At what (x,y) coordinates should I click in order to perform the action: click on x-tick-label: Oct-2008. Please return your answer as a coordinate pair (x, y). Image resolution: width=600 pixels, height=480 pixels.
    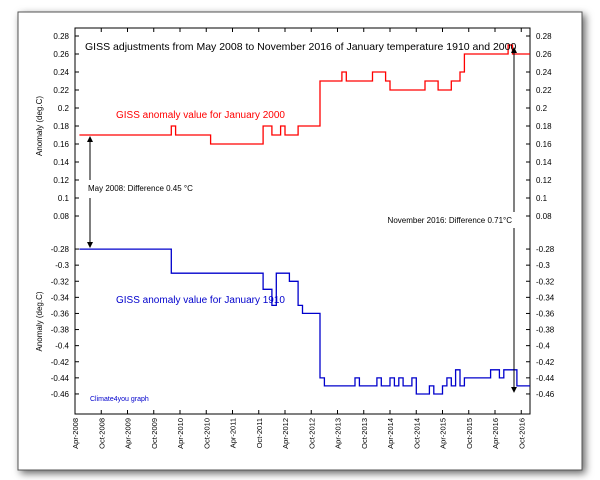
    Looking at the image, I should click on (101, 433).